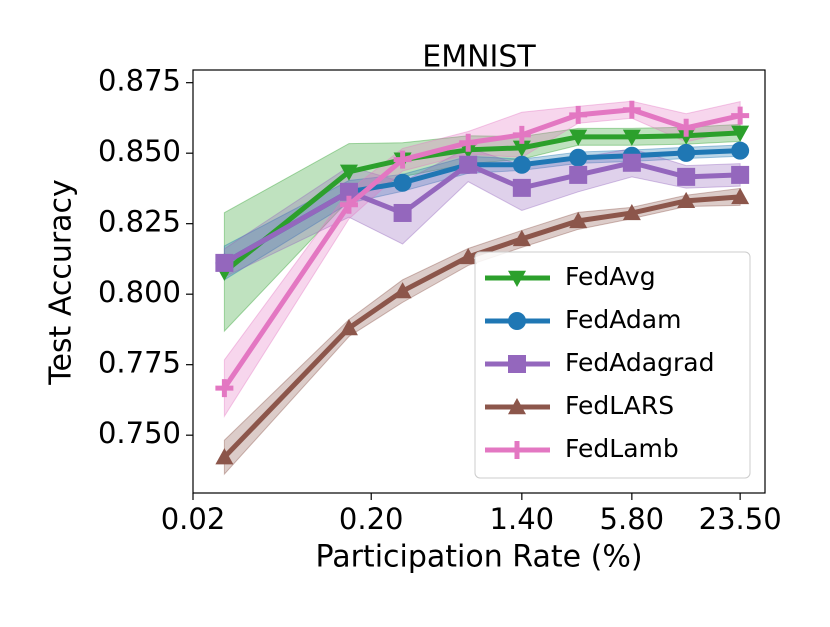  Describe the element at coordinates (623, 319) in the screenshot. I see `legend-label: FedAdam` at that location.